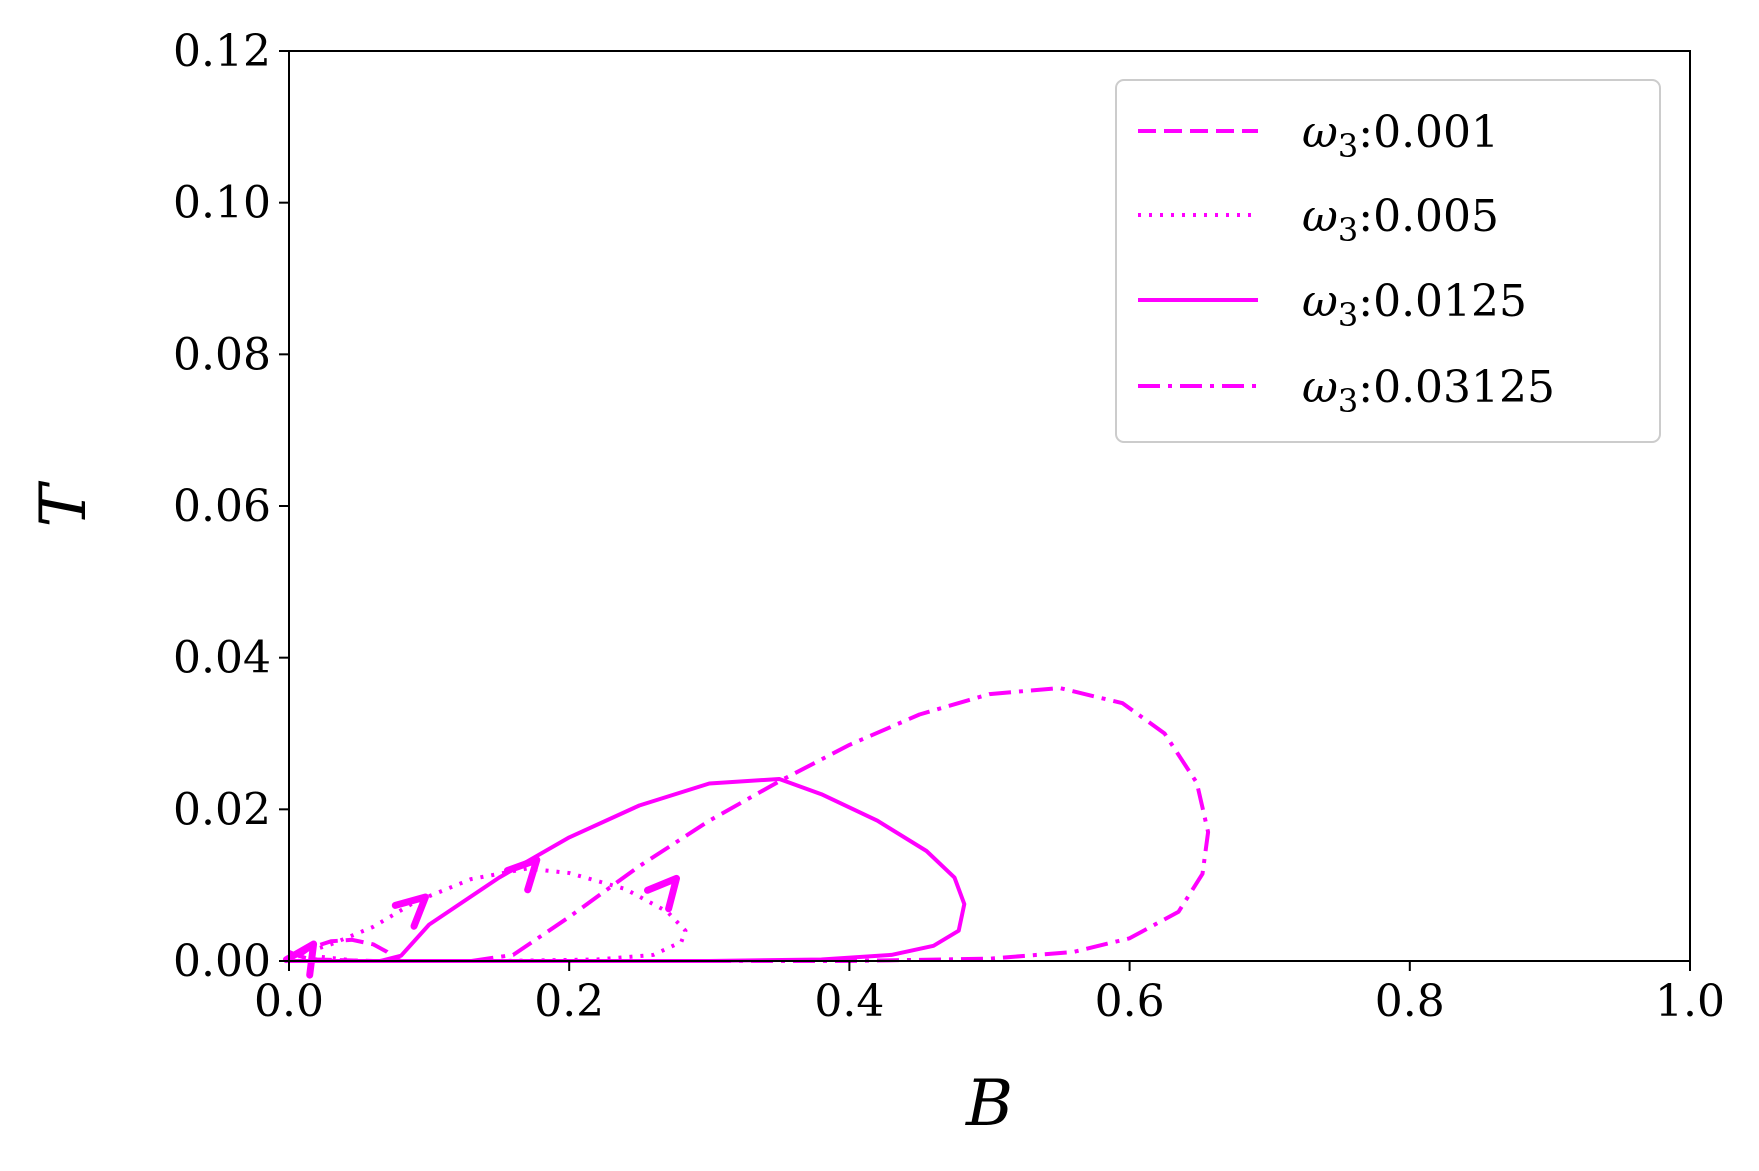 The image size is (1759, 1171). What do you see at coordinates (222, 809) in the screenshot?
I see `y-tick-label: 0.02` at bounding box center [222, 809].